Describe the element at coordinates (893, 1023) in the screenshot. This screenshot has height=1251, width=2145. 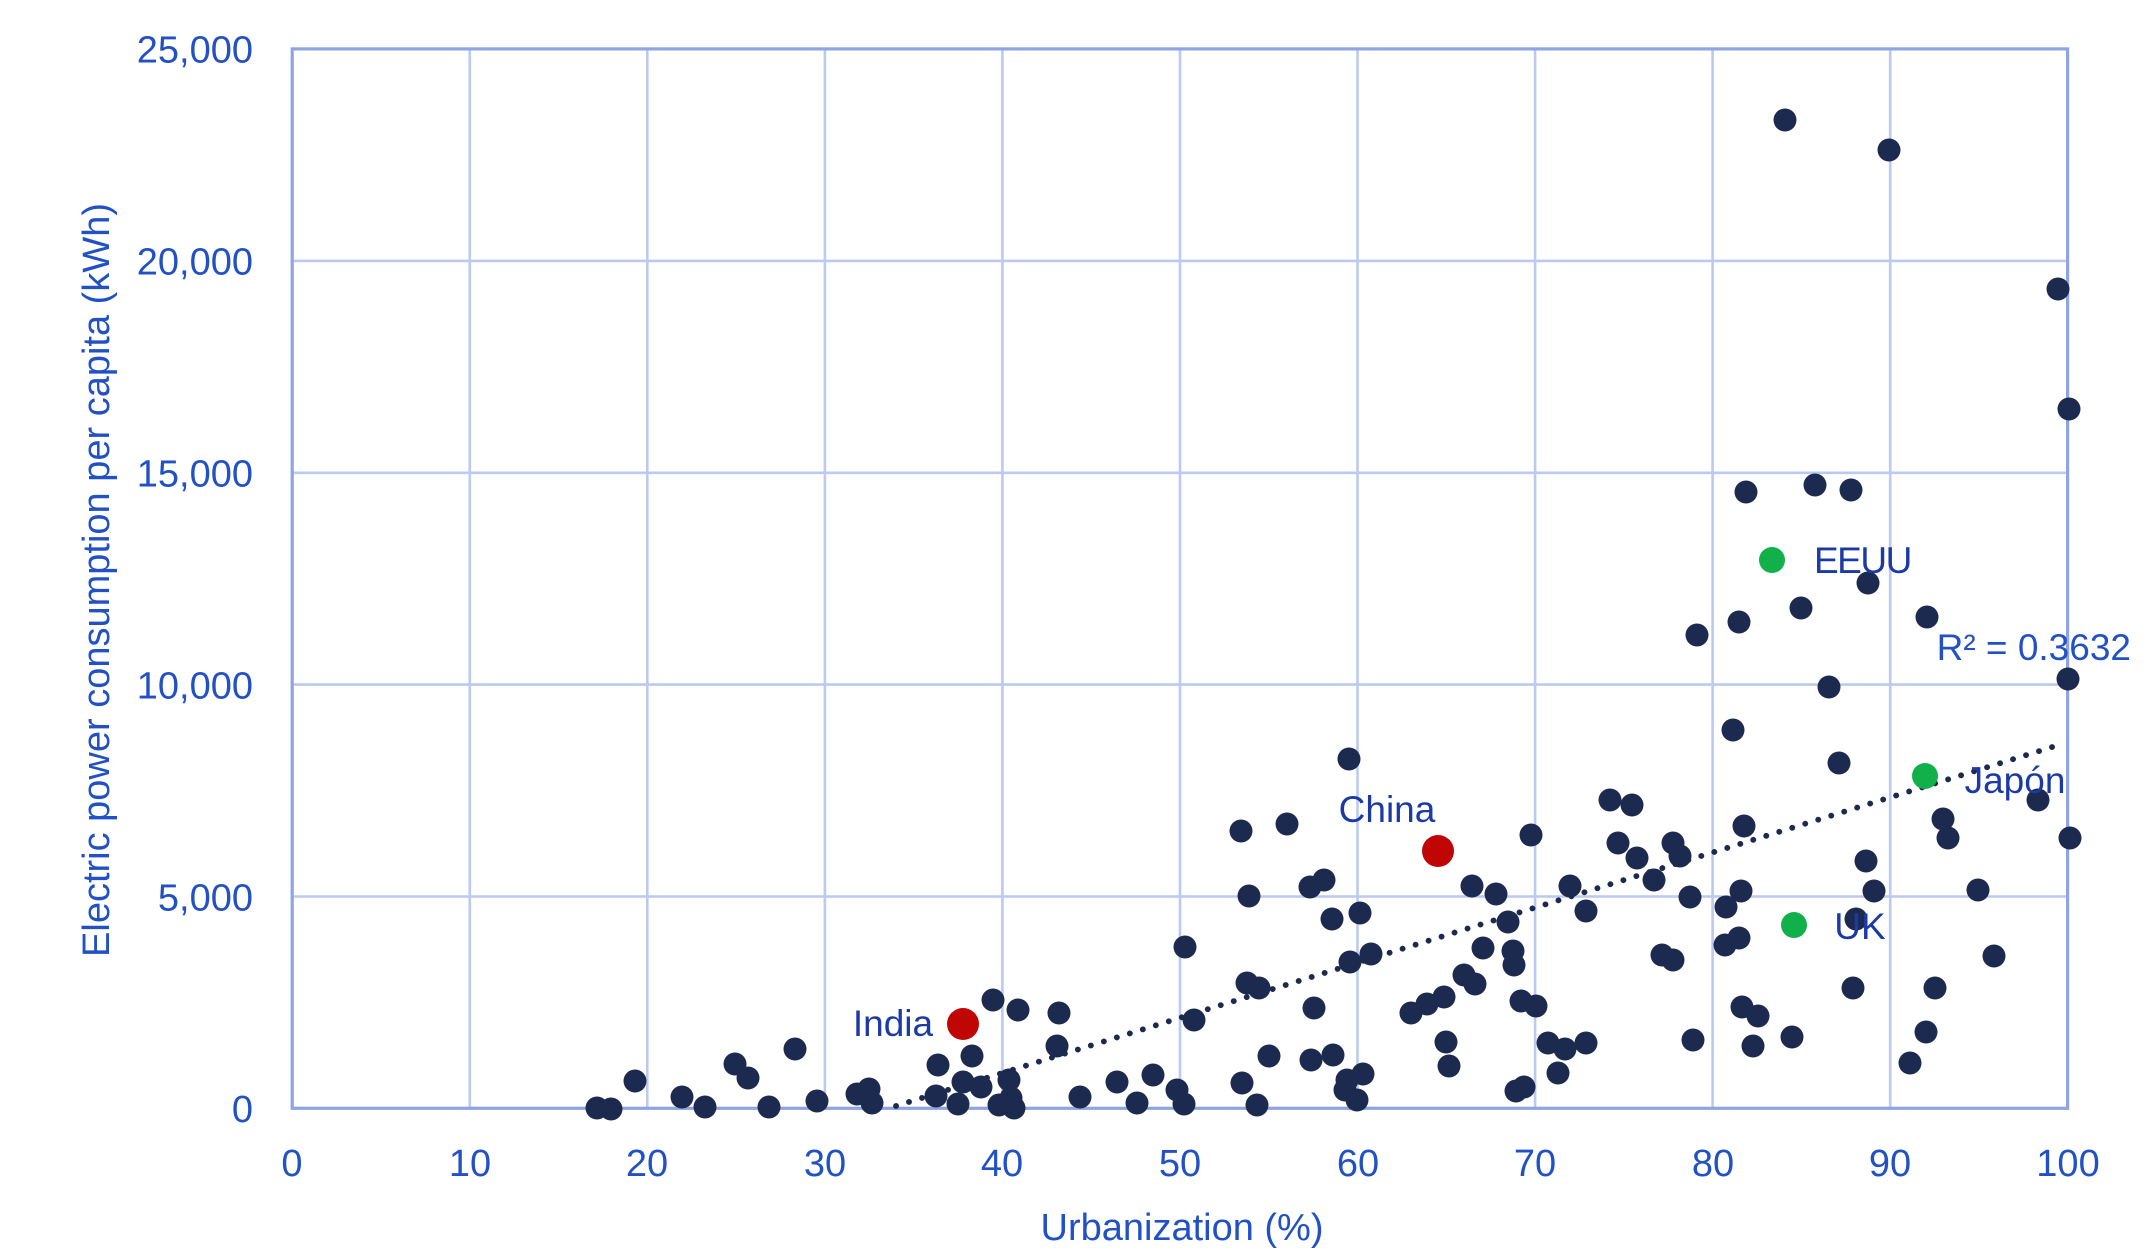
I see `svg-text: India` at that location.